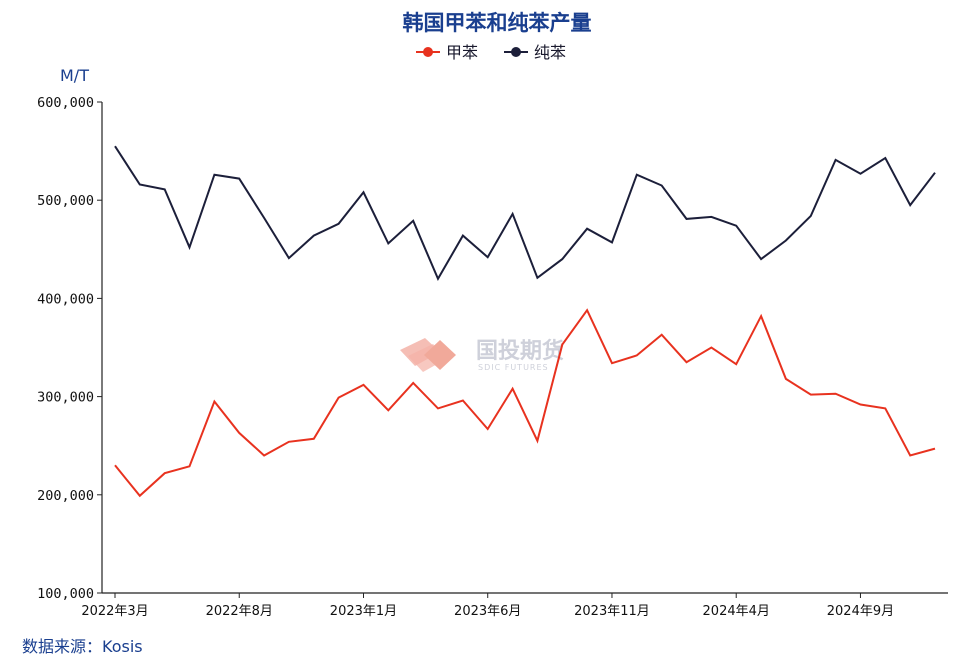  Describe the element at coordinates (428, 355) in the screenshot. I see `watermark-logo-icon` at that location.